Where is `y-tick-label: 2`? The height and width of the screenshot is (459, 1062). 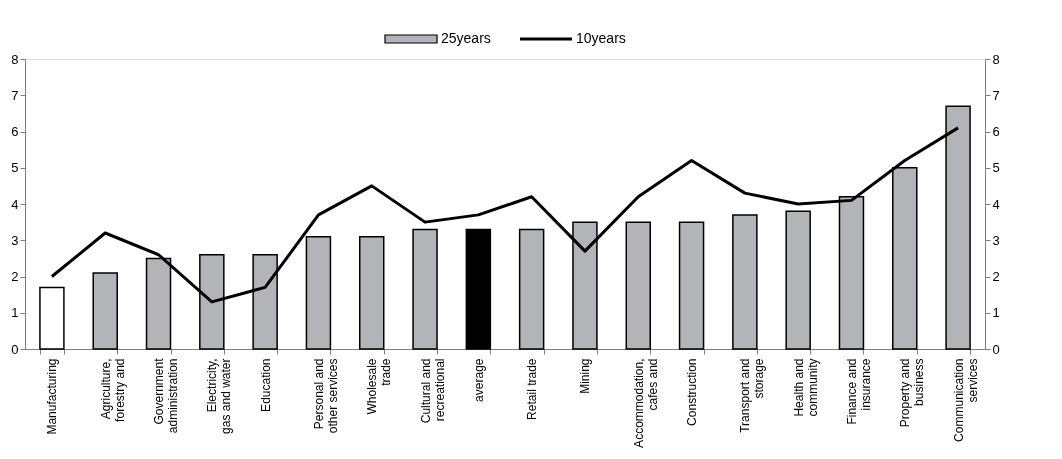
y-tick-label: 2 is located at coordinates (15, 276).